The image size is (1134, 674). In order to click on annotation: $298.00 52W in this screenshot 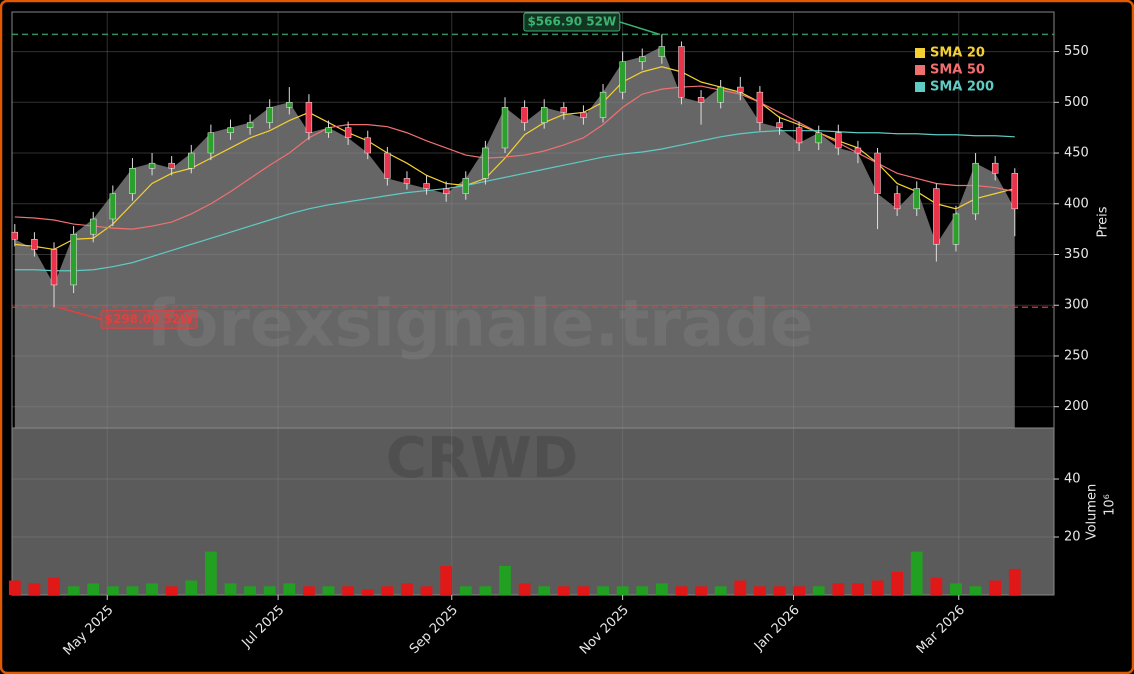, I will do `click(149, 319)`.